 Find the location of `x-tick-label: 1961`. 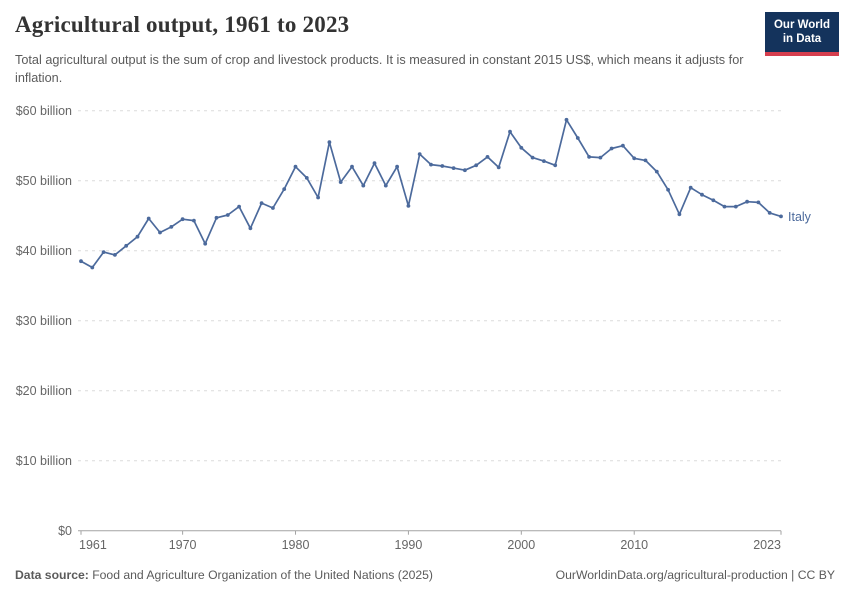

x-tick-label: 1961 is located at coordinates (93, 545).